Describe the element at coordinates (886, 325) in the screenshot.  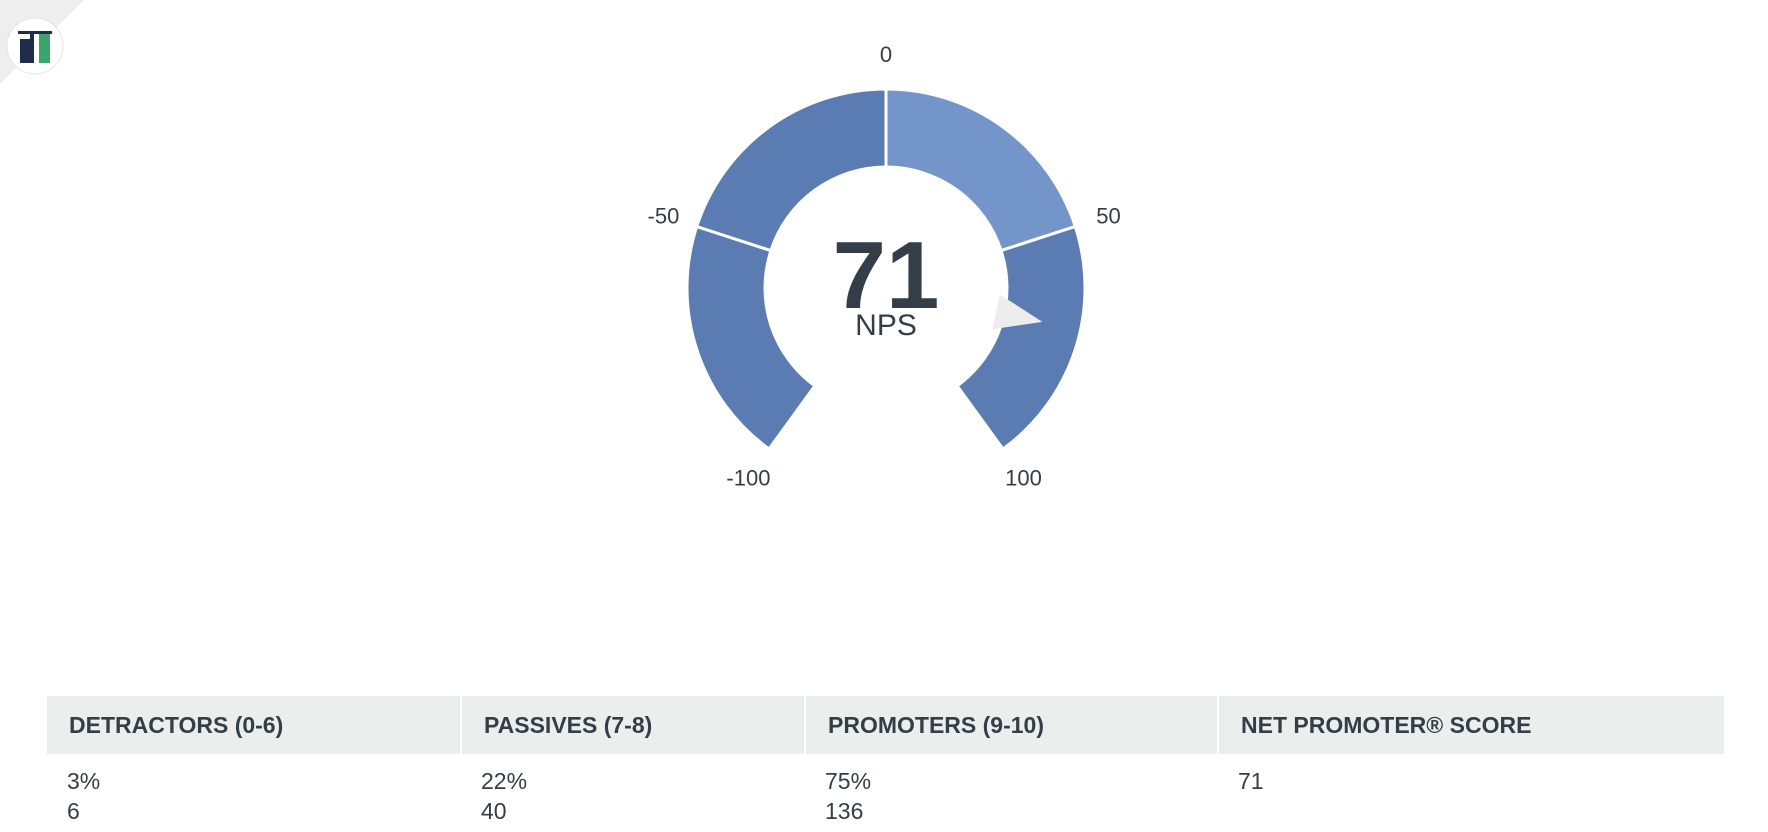
I see `nps-value-label: NPS` at that location.